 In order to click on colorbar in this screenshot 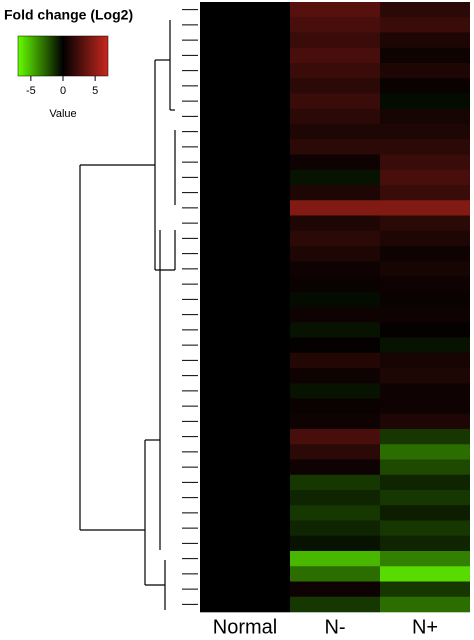, I will do `click(63, 56)`.